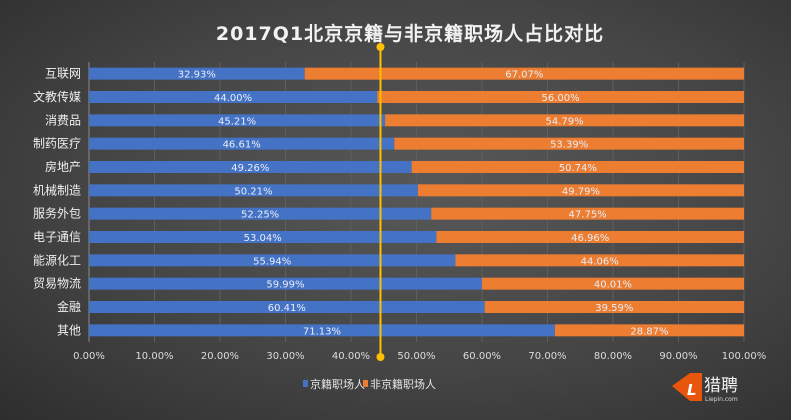  Describe the element at coordinates (57, 189) in the screenshot. I see `category-label: 机械制造` at that location.